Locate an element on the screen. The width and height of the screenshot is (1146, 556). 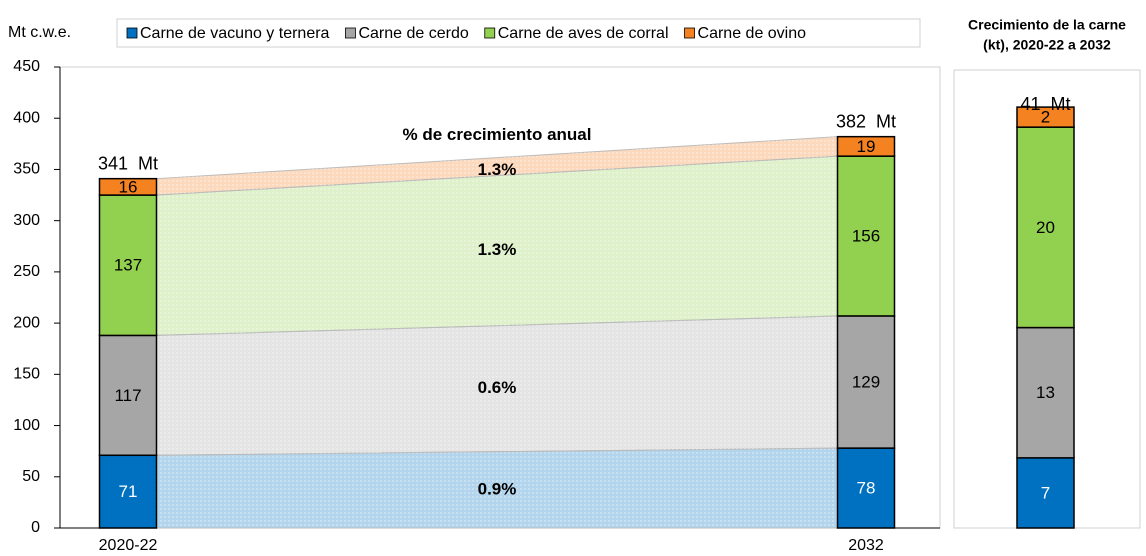
value-label: 2 is located at coordinates (1045, 117).